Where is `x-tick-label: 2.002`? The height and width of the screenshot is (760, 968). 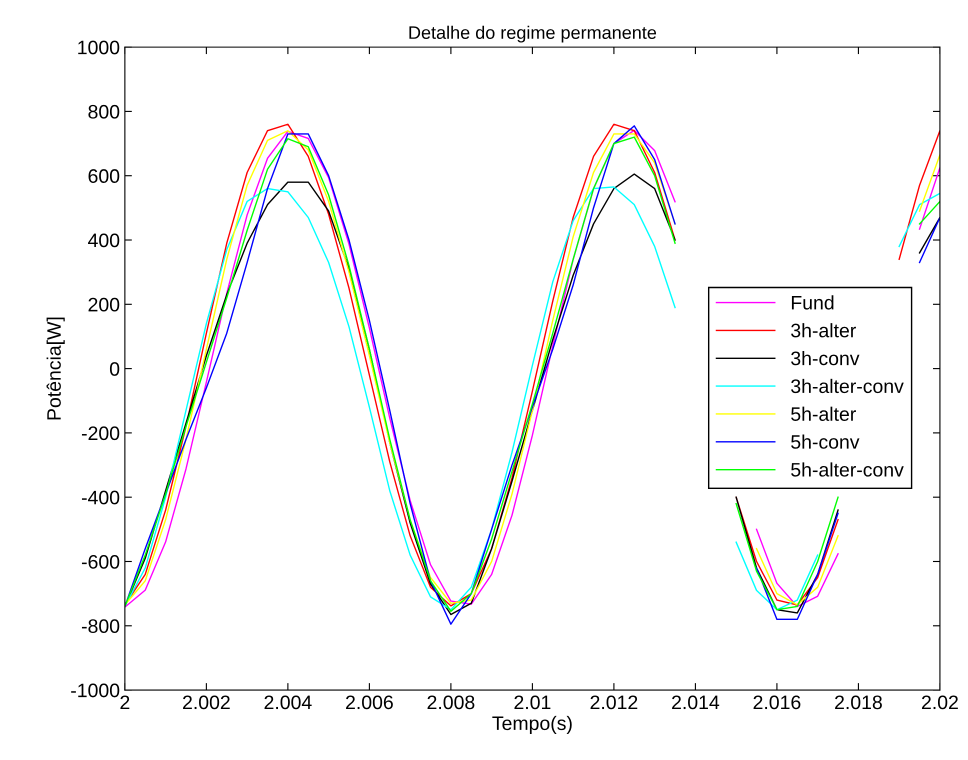 x-tick-label: 2.002 is located at coordinates (206, 702).